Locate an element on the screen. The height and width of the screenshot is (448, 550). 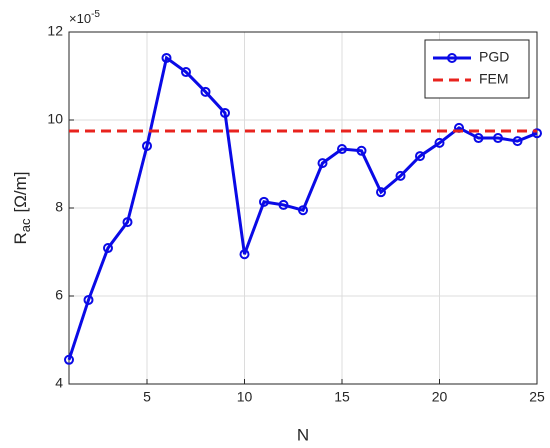
x-tick-label: 20 is located at coordinates (440, 397).